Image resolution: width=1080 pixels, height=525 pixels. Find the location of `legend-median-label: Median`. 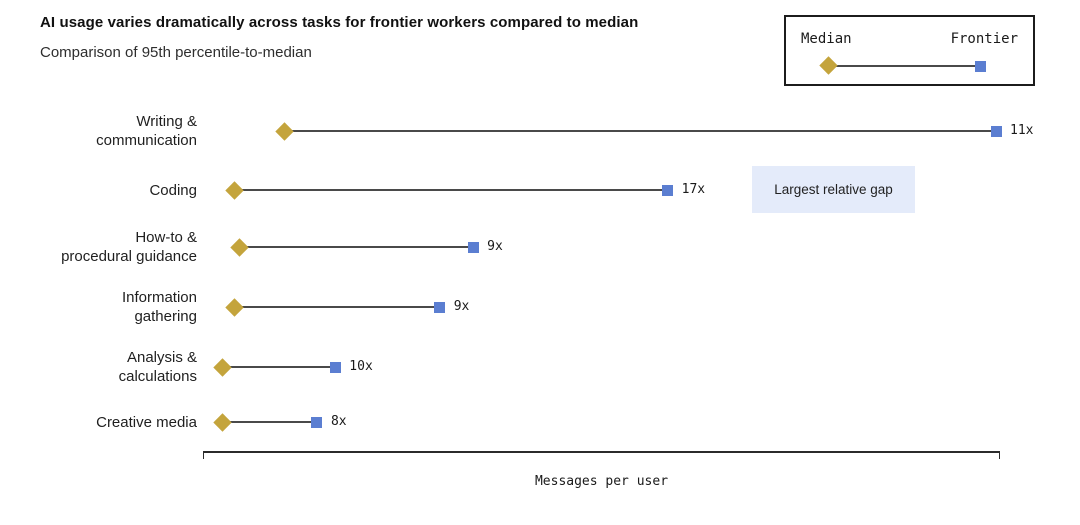

legend-median-label: Median is located at coordinates (826, 39).